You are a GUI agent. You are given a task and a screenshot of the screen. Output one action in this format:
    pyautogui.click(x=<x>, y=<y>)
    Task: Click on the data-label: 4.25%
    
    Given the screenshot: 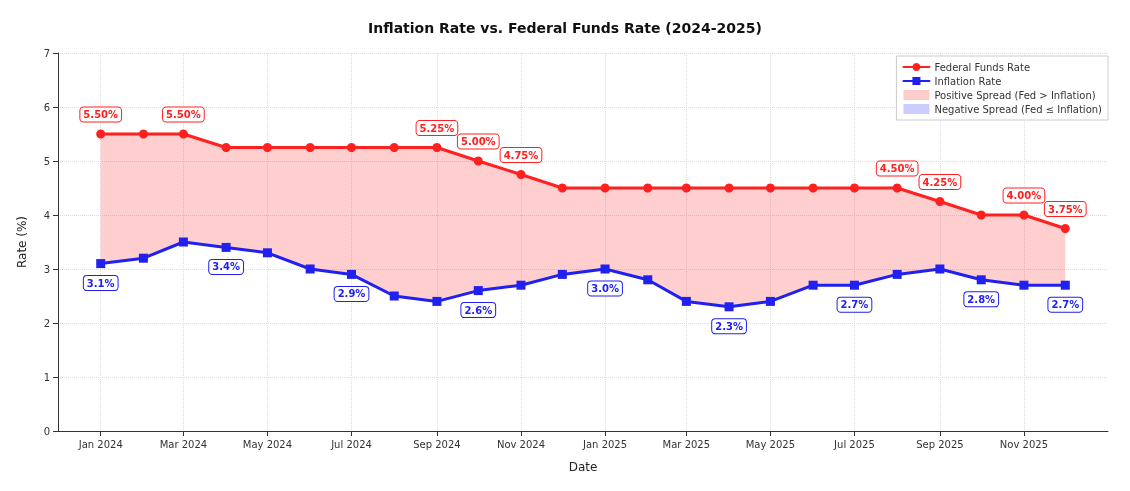 What is the action you would take?
    pyautogui.click(x=940, y=182)
    